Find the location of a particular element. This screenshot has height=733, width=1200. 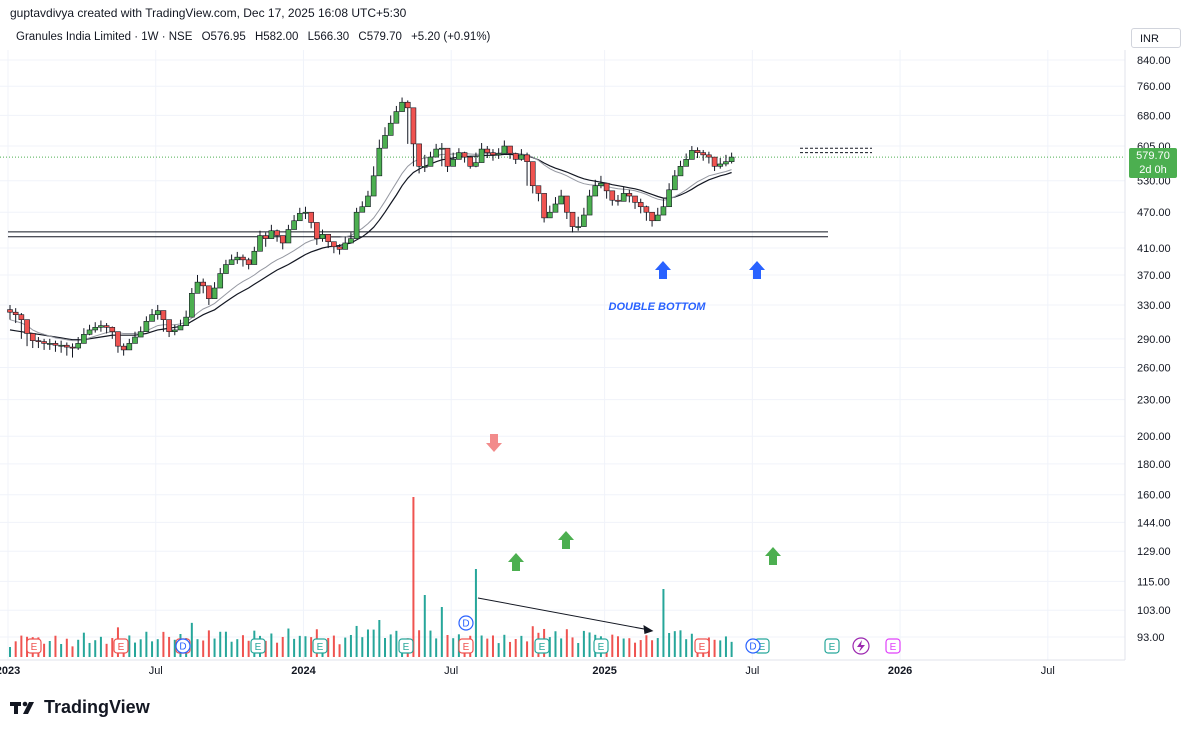

trend-arrow-line is located at coordinates (563, 614).